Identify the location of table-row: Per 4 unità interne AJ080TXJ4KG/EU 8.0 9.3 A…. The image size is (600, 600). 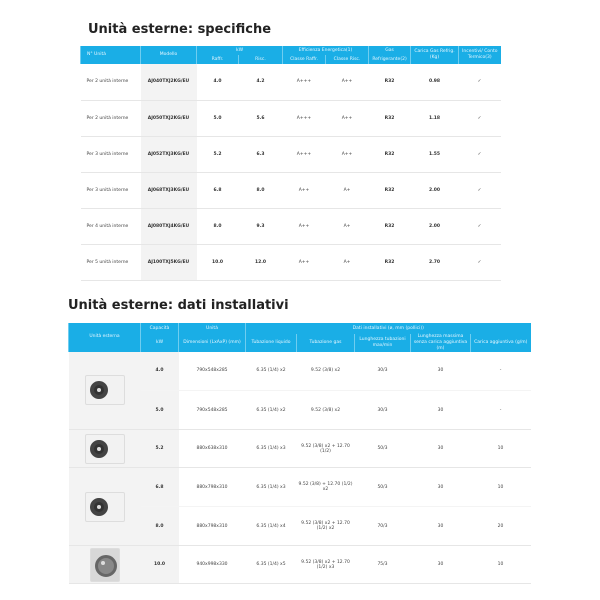
(290, 226).